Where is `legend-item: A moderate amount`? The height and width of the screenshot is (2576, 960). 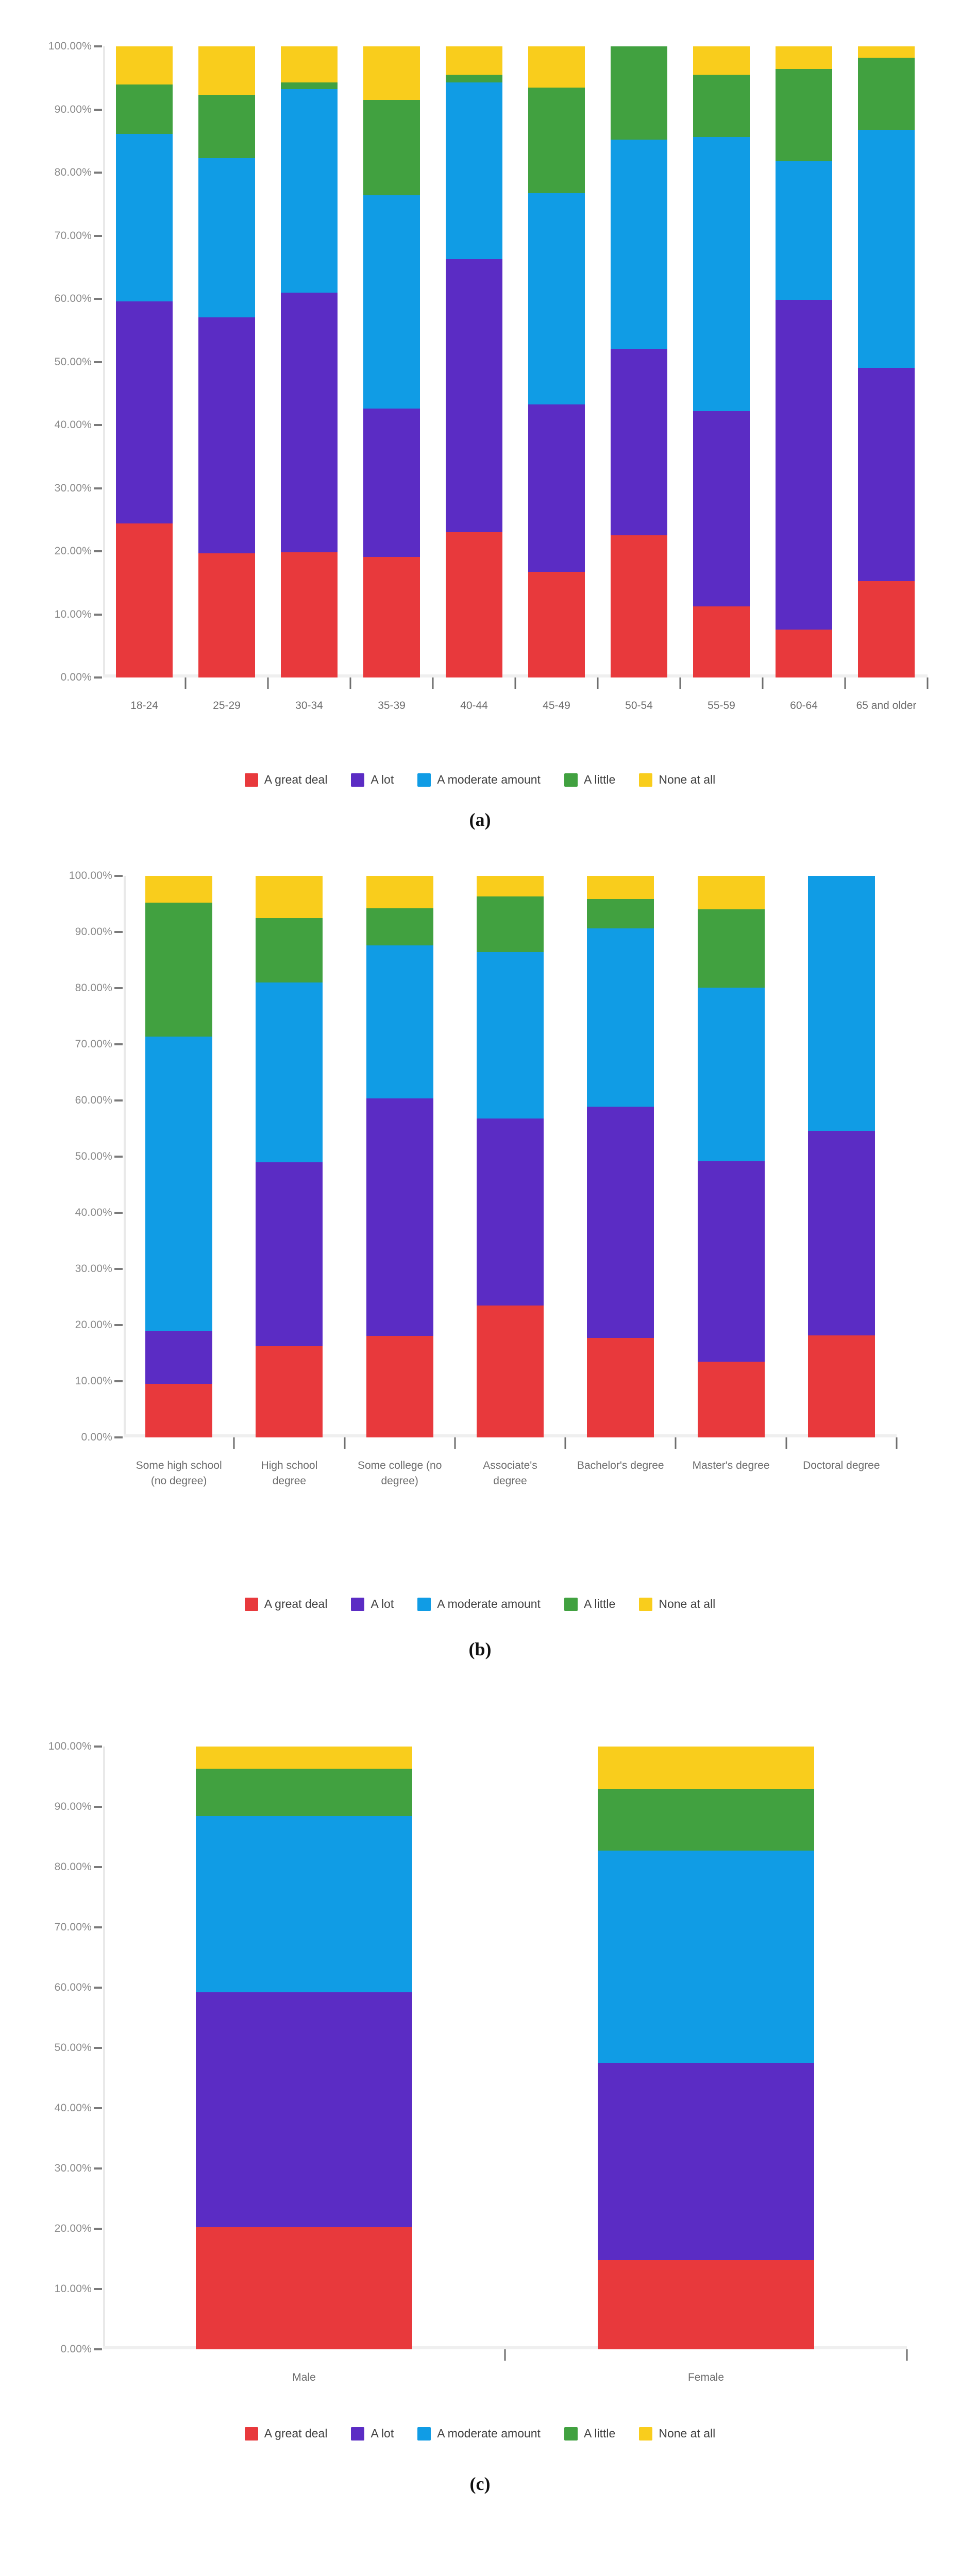
legend-item: A moderate amount is located at coordinates (479, 780).